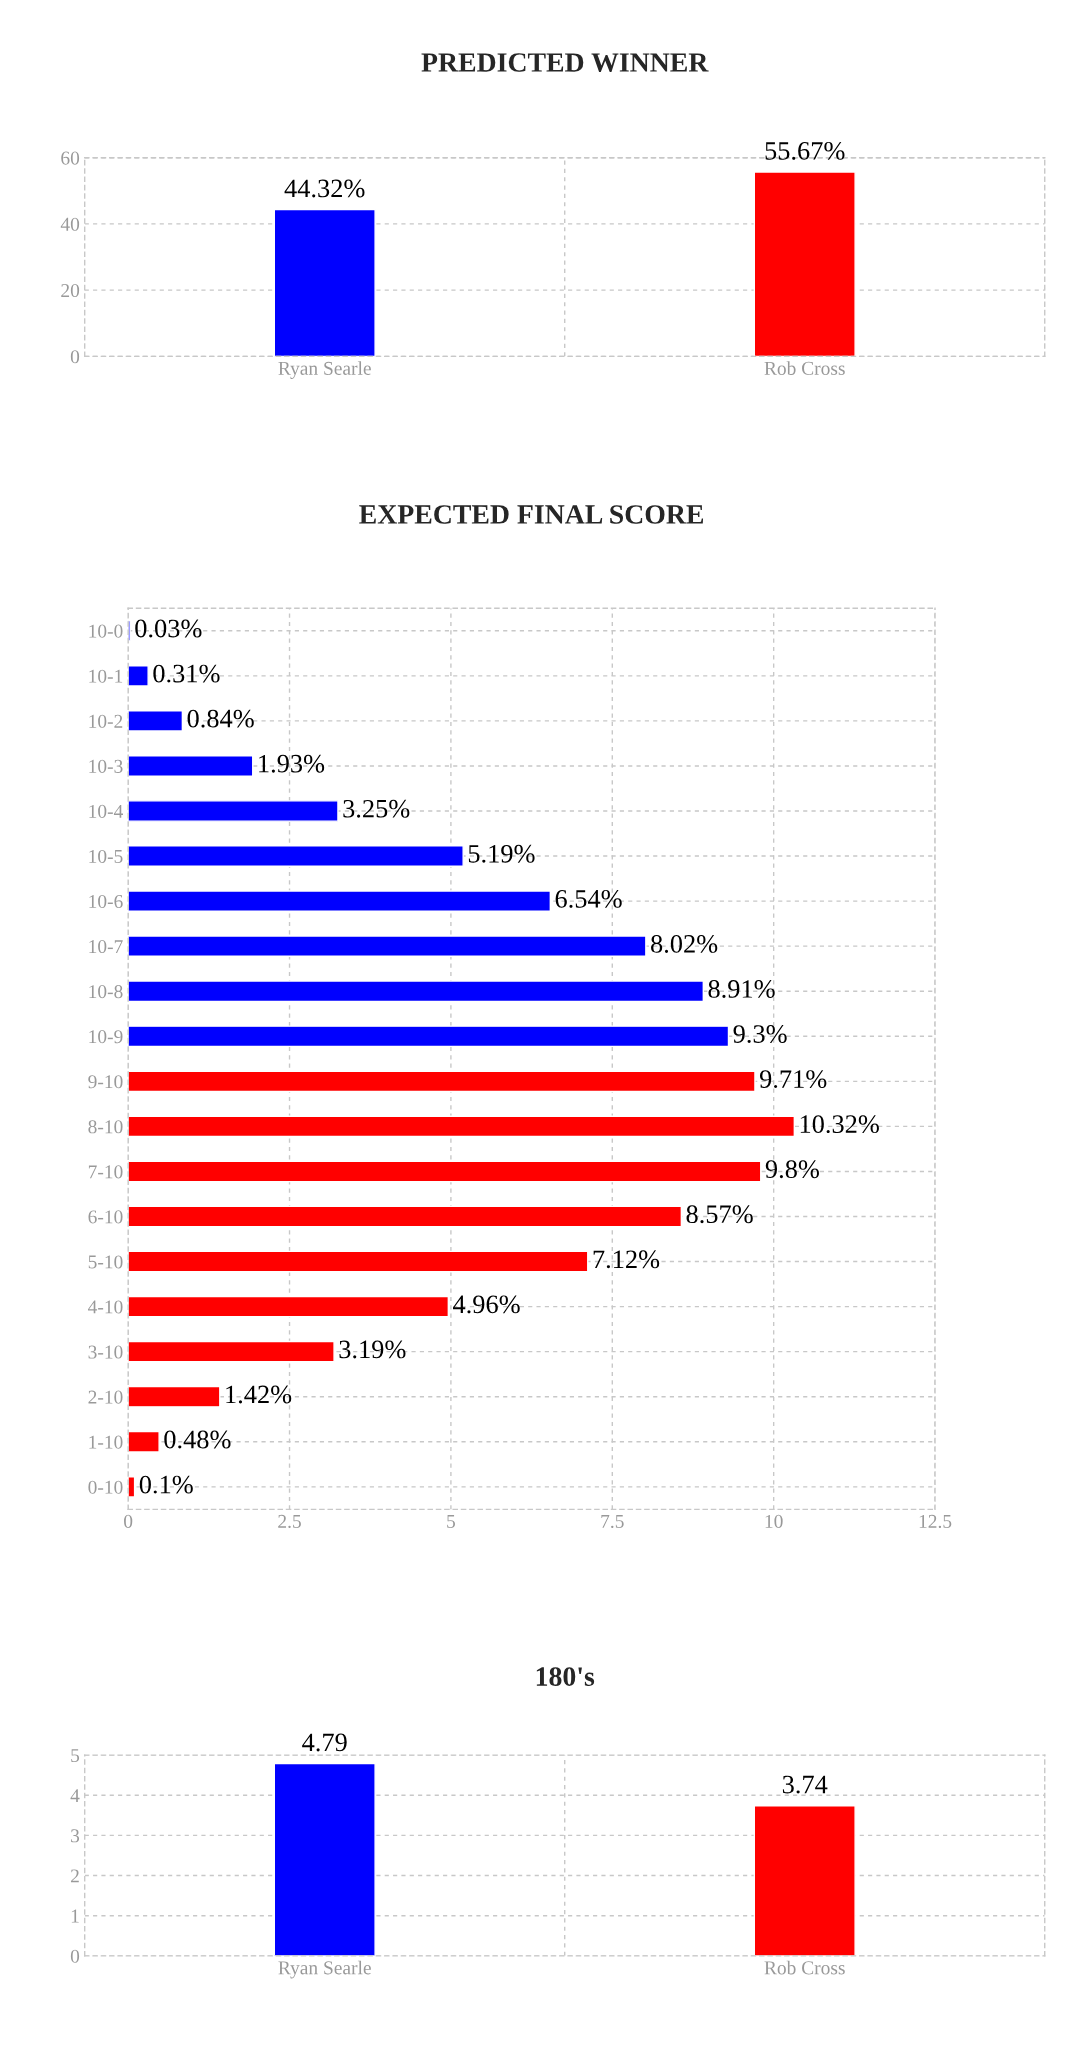 This screenshot has height=2048, width=1086. What do you see at coordinates (105, 1217) in the screenshot?
I see `y-tick-label: 6-10` at bounding box center [105, 1217].